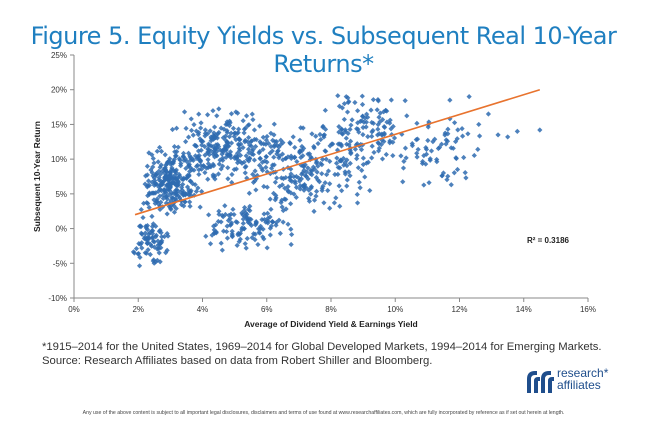 The height and width of the screenshot is (429, 647). What do you see at coordinates (548, 240) in the screenshot?
I see `r-squared-annotation: R² = 0.3186` at bounding box center [548, 240].